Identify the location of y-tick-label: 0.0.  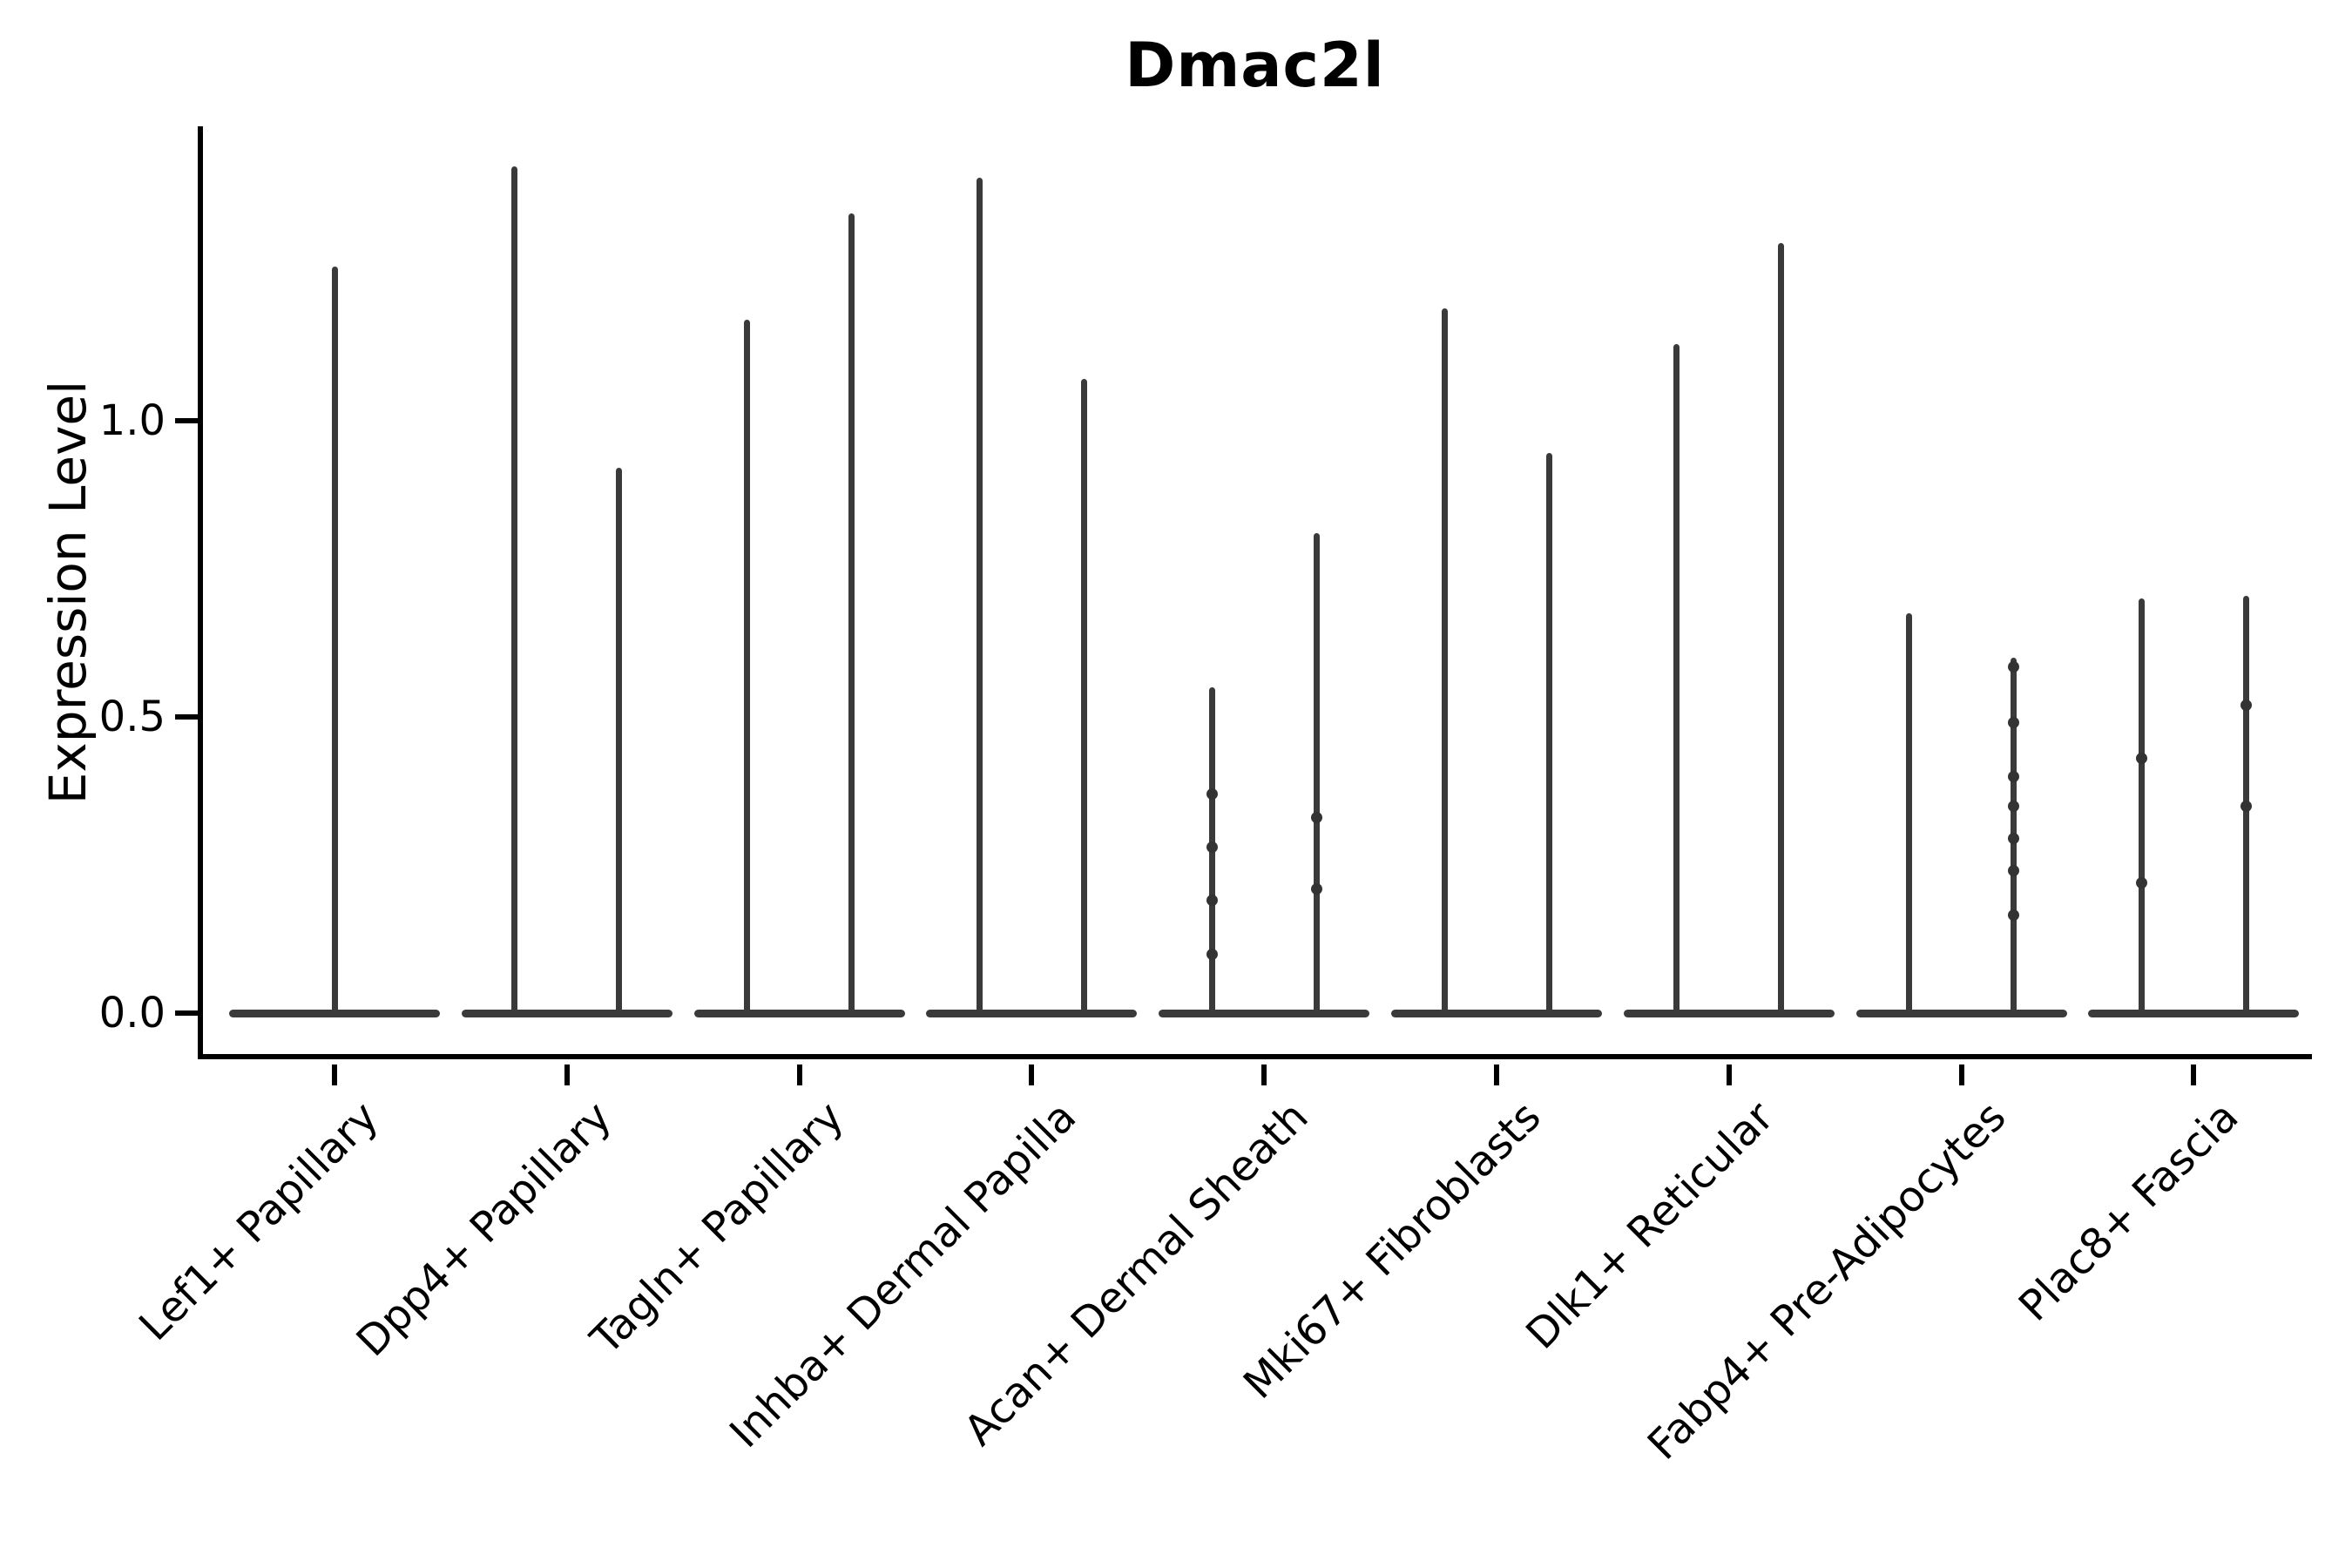
(132, 1013).